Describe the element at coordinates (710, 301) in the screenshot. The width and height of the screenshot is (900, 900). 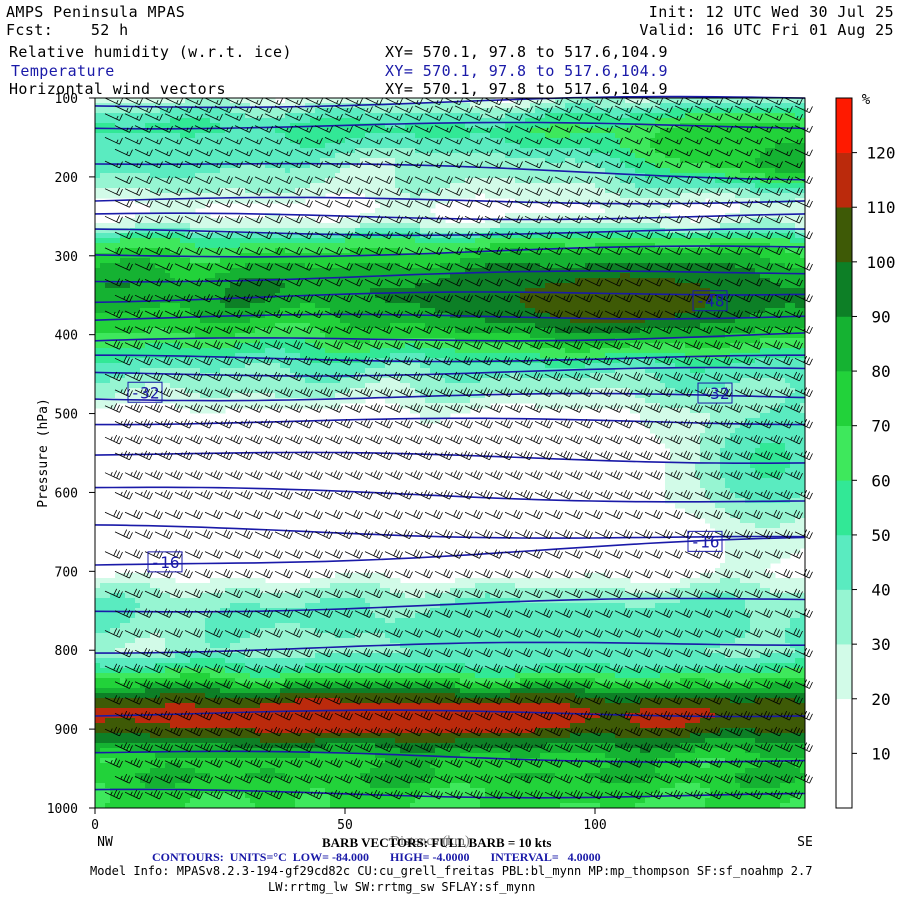
I see `contour-label: -48` at that location.